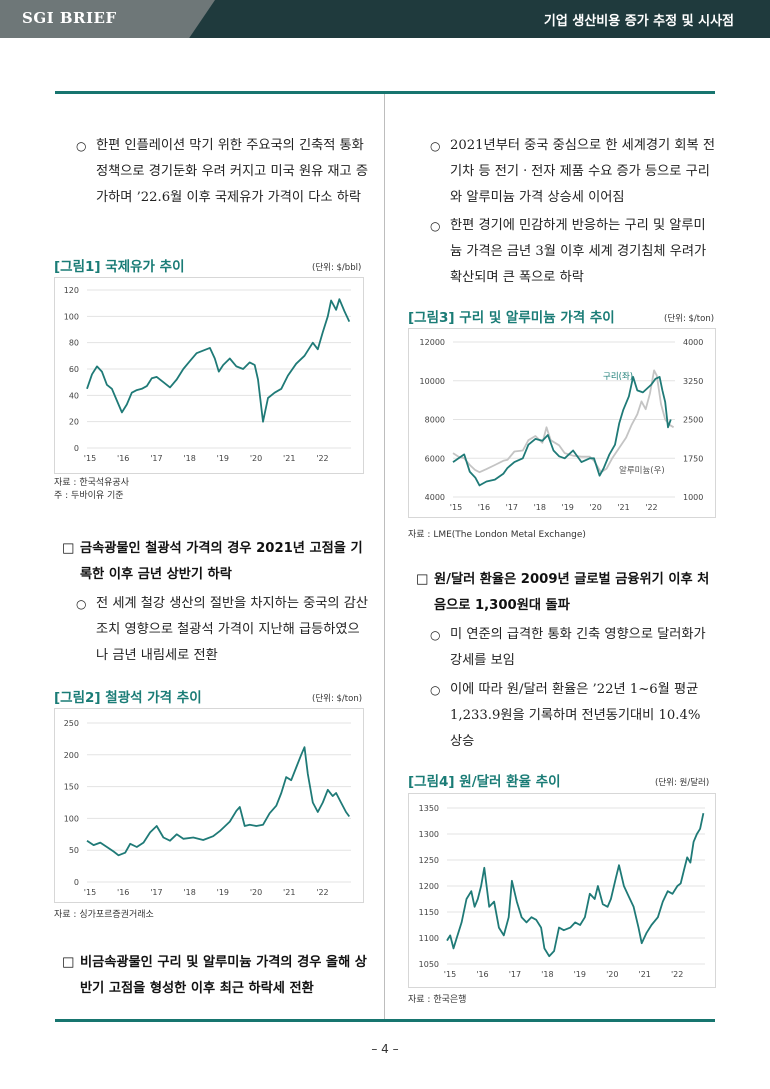 The height and width of the screenshot is (1089, 770). What do you see at coordinates (74, 422) in the screenshot?
I see `y-tick-label: 20` at bounding box center [74, 422].